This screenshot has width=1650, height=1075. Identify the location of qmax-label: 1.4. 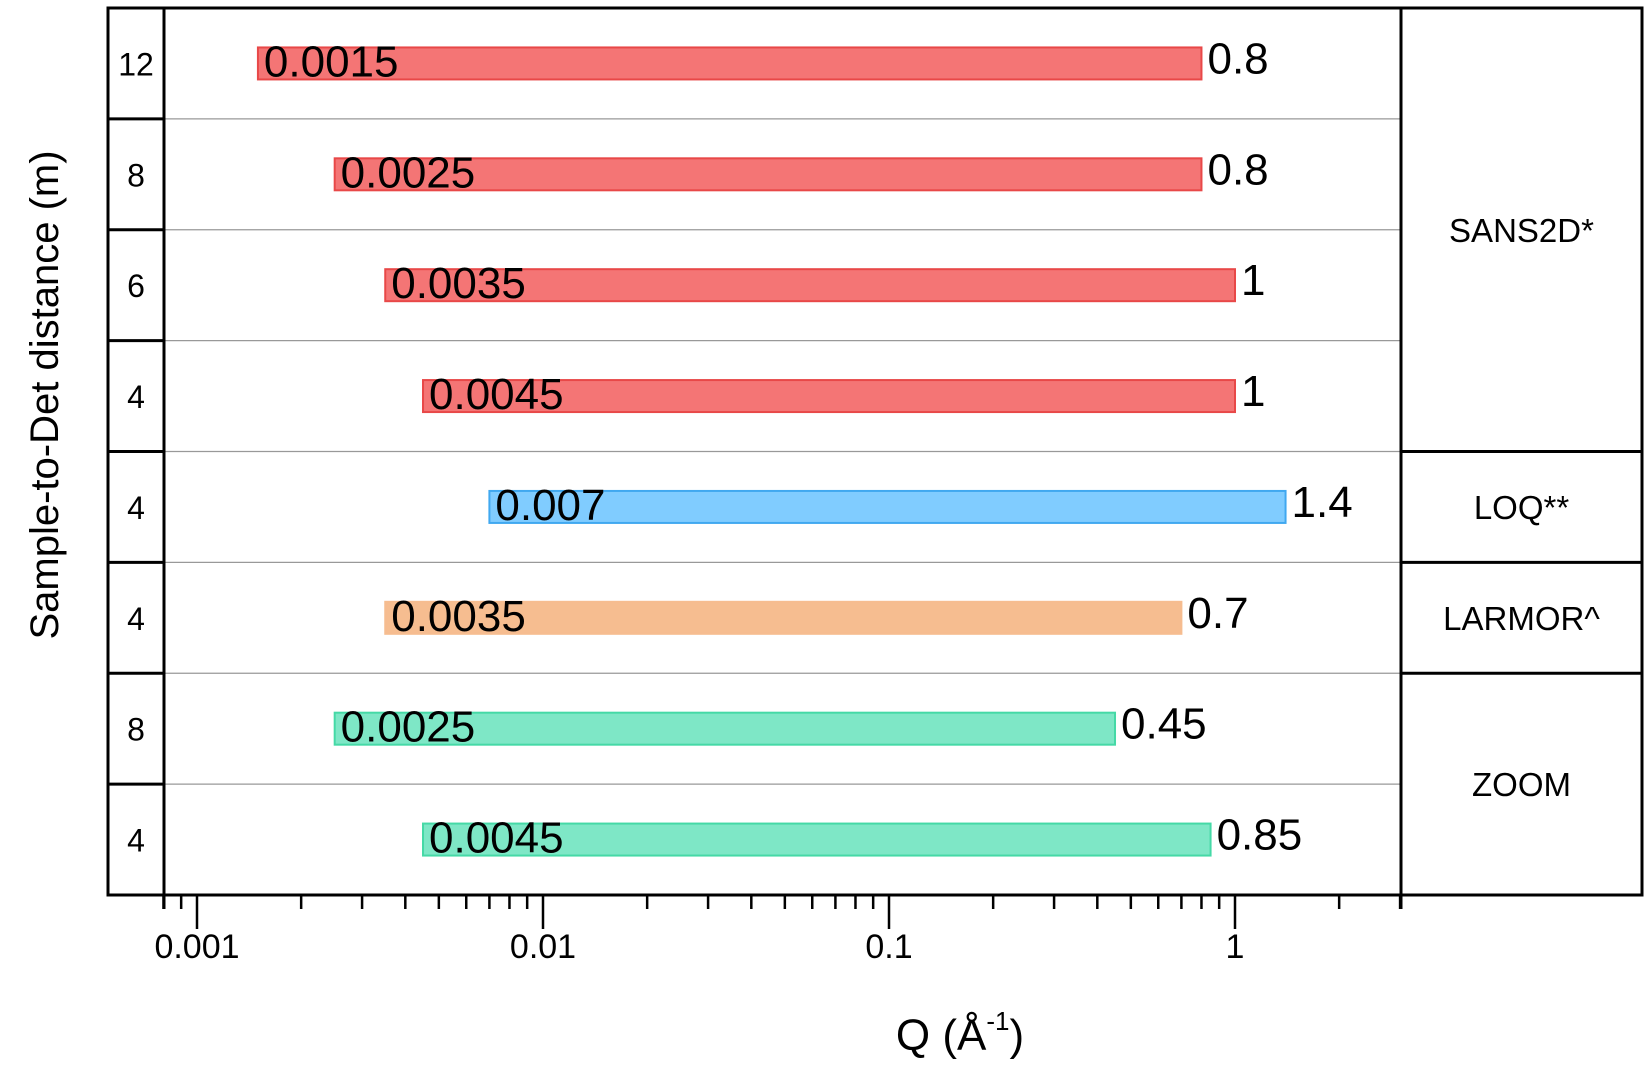
(1322, 502).